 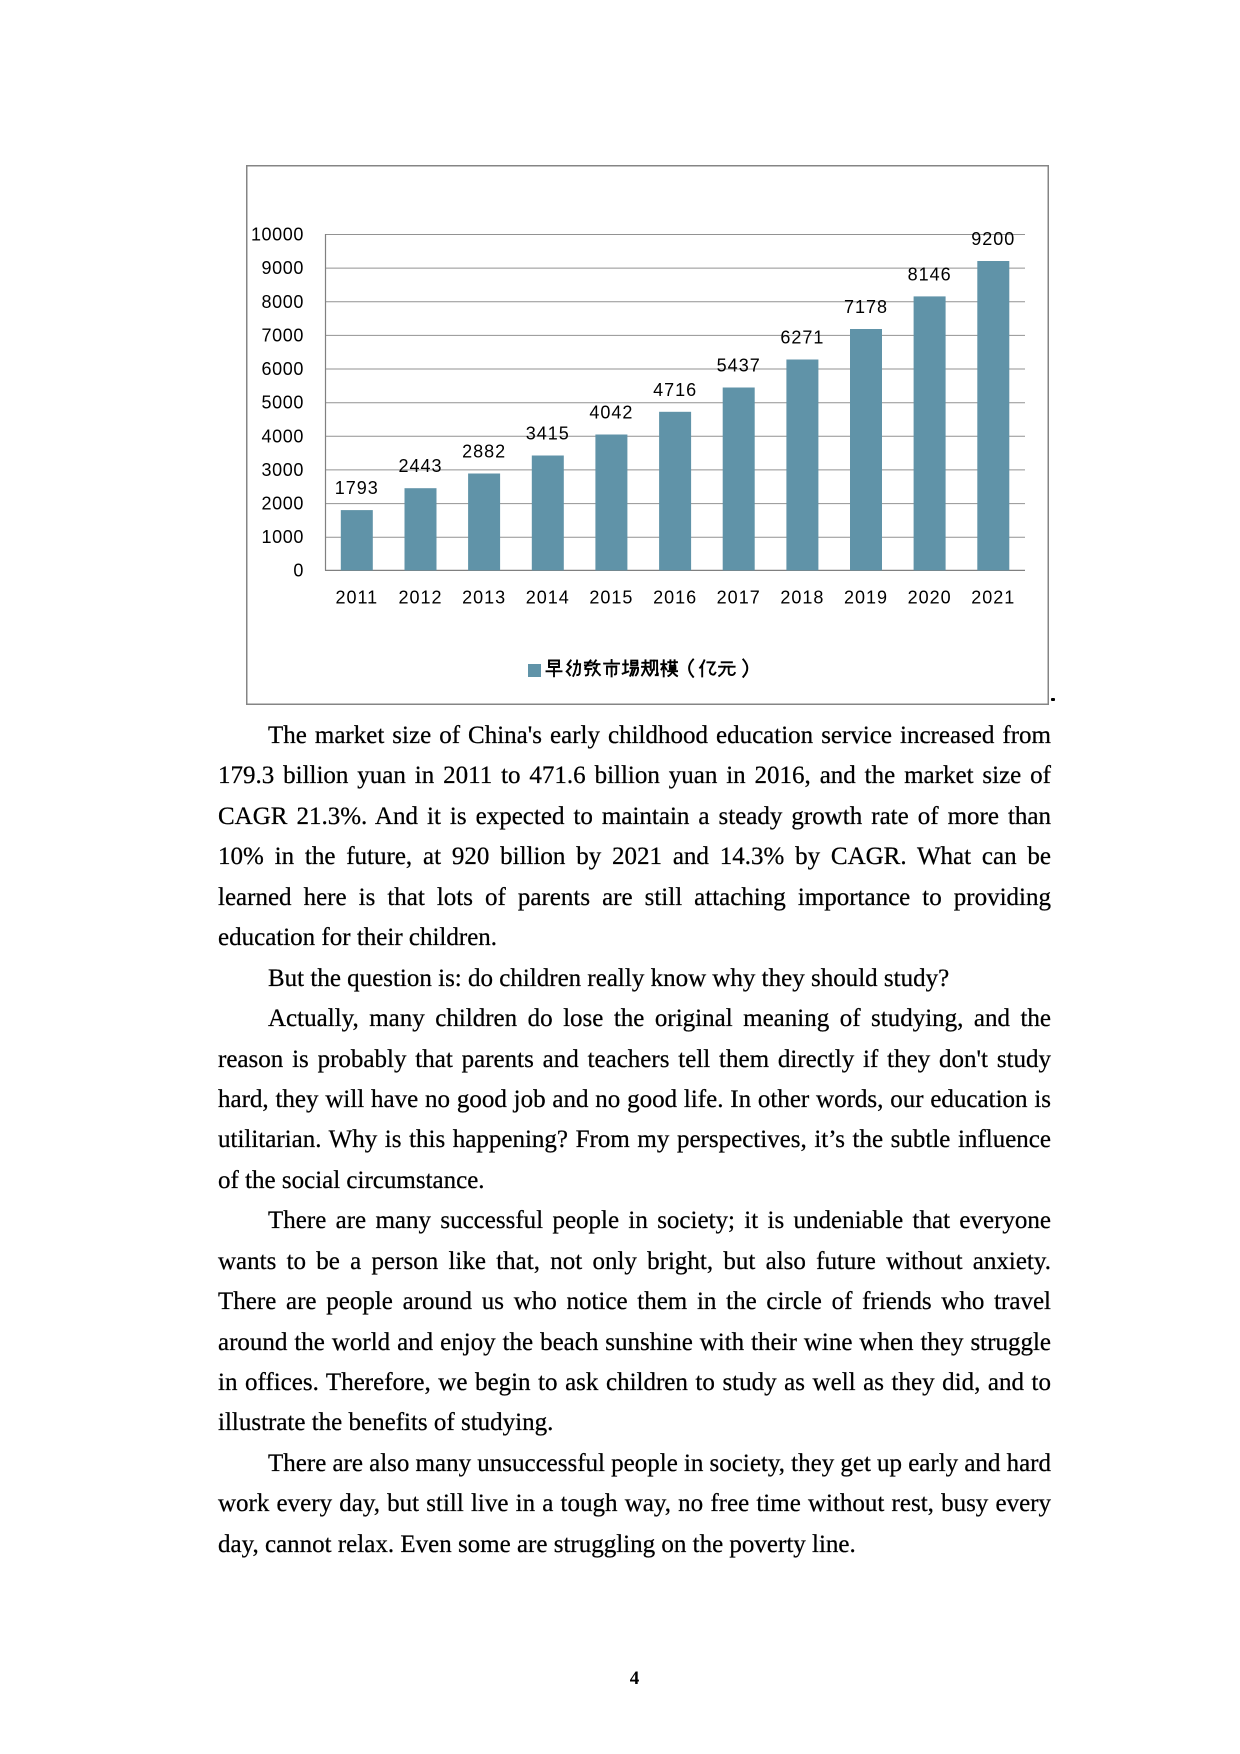 I want to click on svg-text: 1000, so click(x=283, y=537).